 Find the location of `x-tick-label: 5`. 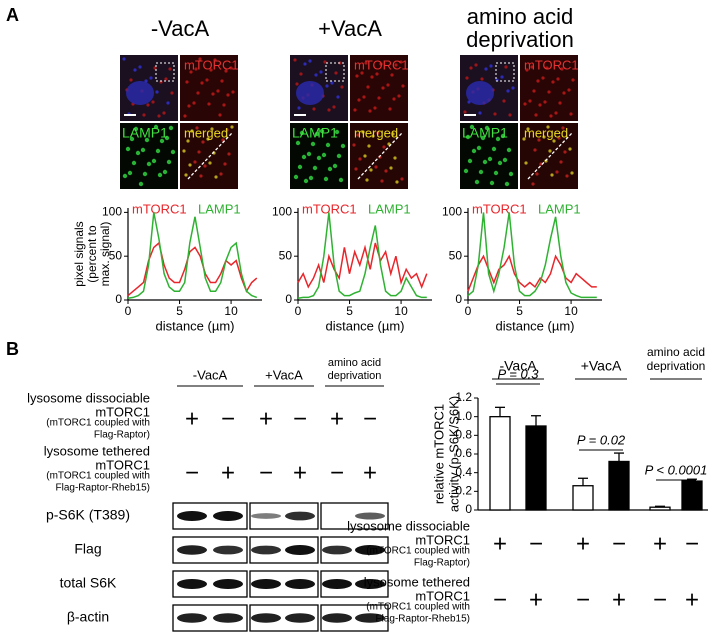

x-tick-label: 5 is located at coordinates (179, 311).